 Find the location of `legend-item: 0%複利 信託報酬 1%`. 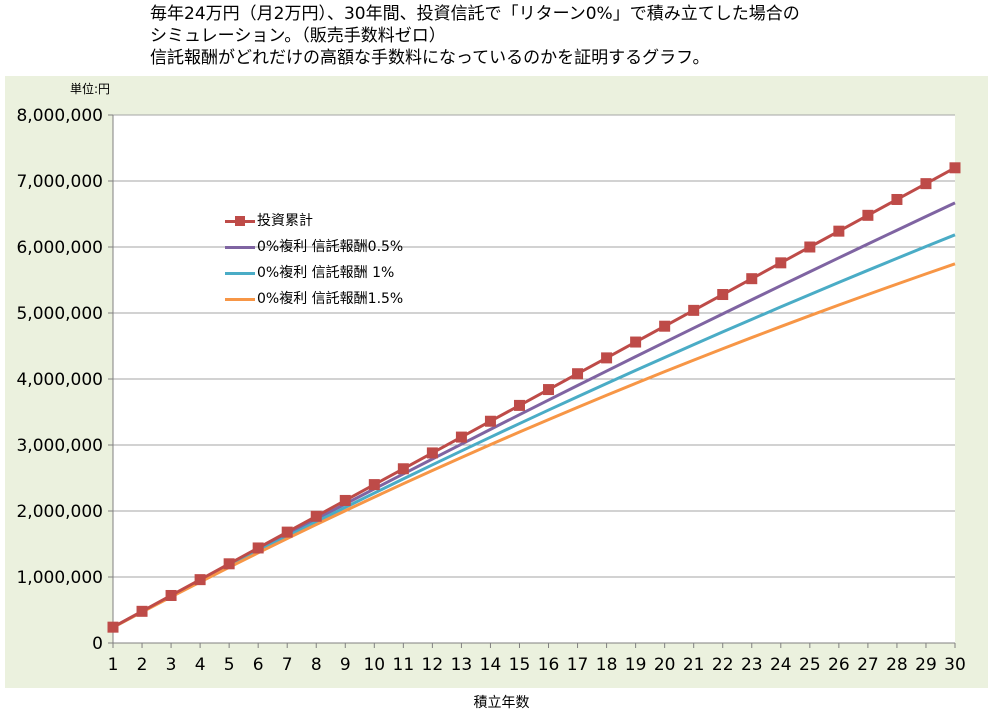

legend-item: 0%複利 信託報酬 1% is located at coordinates (314, 273).